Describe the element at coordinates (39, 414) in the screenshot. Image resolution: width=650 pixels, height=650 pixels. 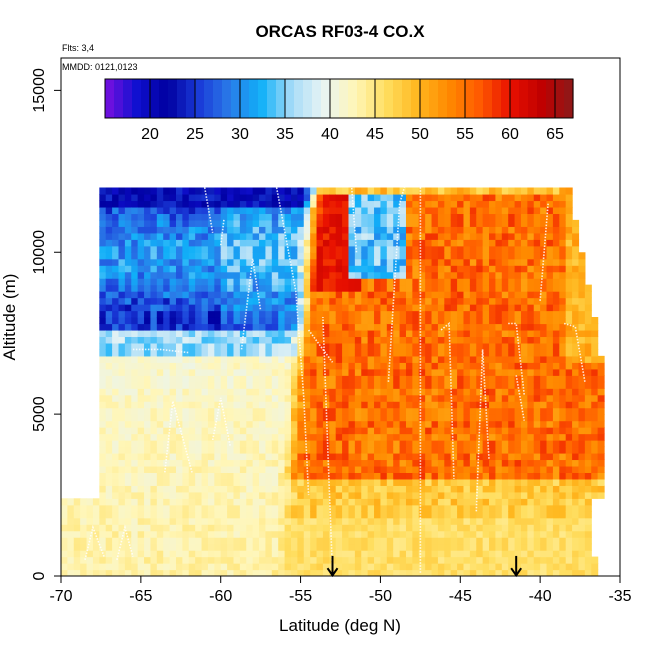
I see `y-tick-label: 5000` at that location.